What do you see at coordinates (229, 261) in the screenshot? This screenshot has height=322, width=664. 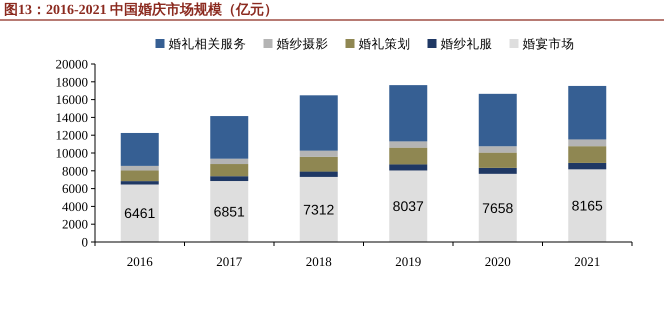 I see `x-tick-label: 2017` at bounding box center [229, 261].